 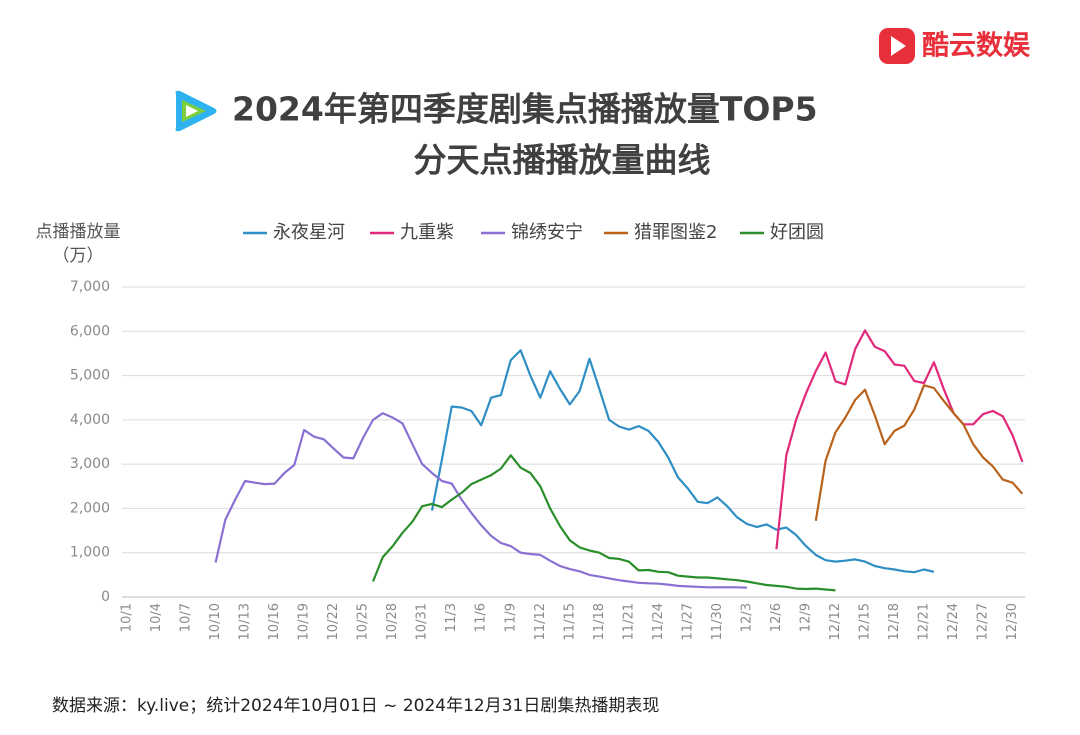 I want to click on x-tick-label: 10/13, so click(x=245, y=621).